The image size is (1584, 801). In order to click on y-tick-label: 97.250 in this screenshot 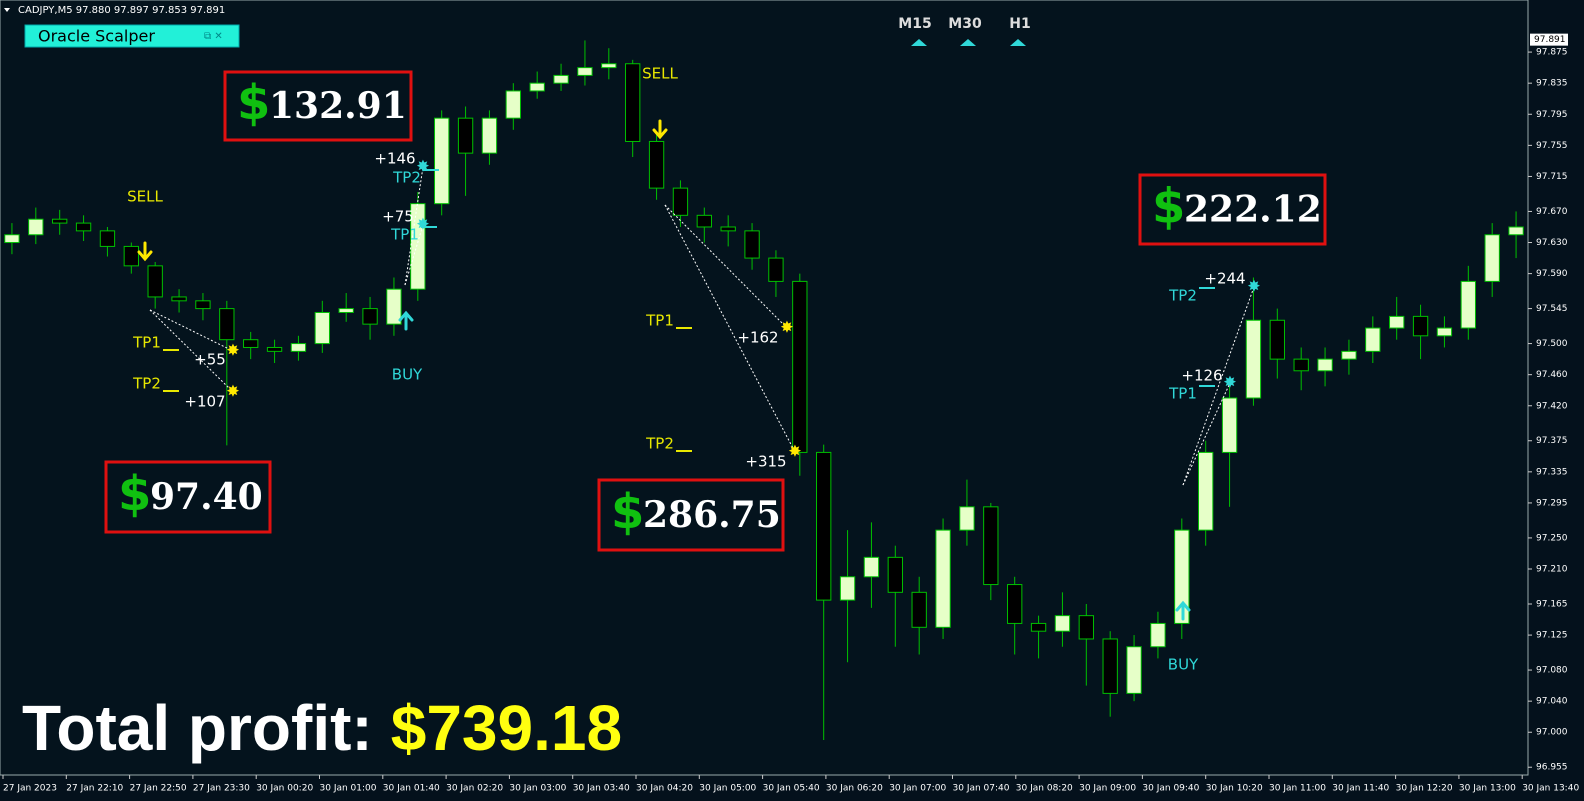, I will do `click(1552, 538)`.